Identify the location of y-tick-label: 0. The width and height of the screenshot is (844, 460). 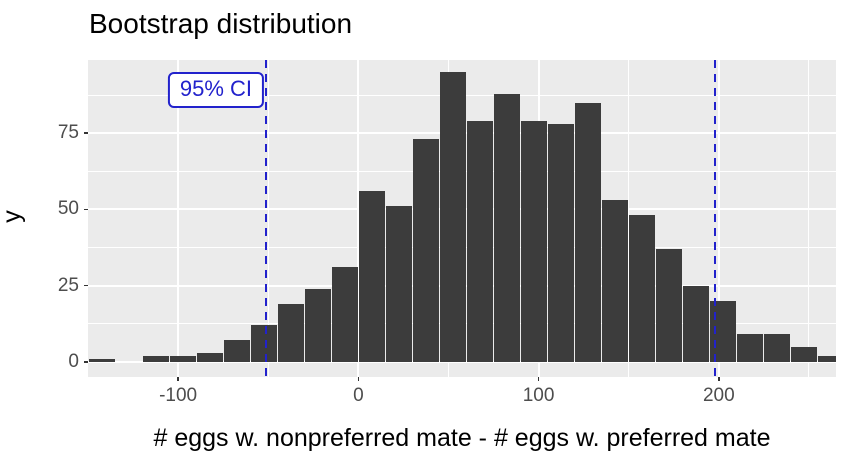
(73, 361).